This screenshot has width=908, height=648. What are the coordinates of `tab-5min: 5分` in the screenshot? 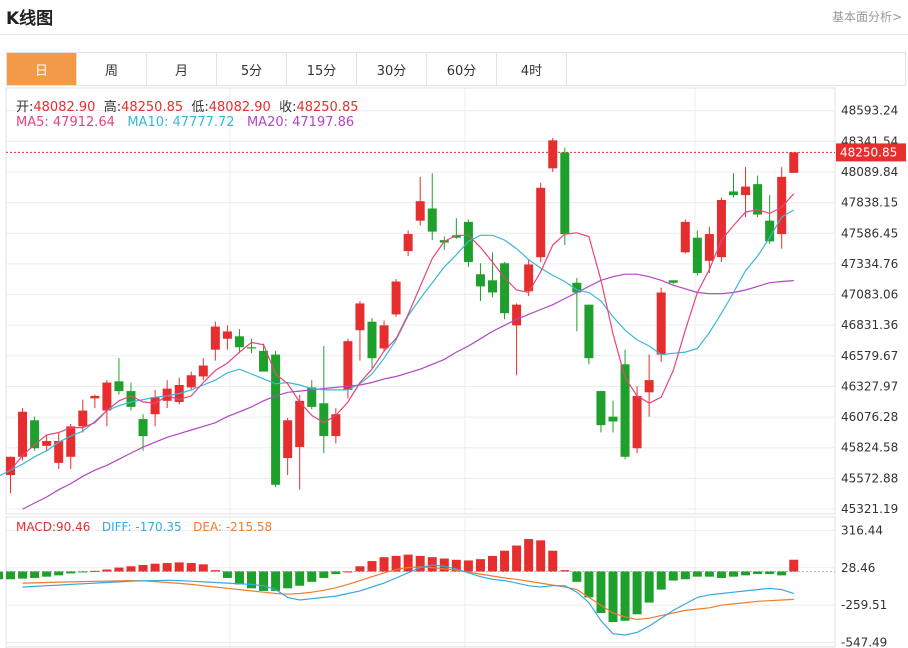 It's located at (252, 69).